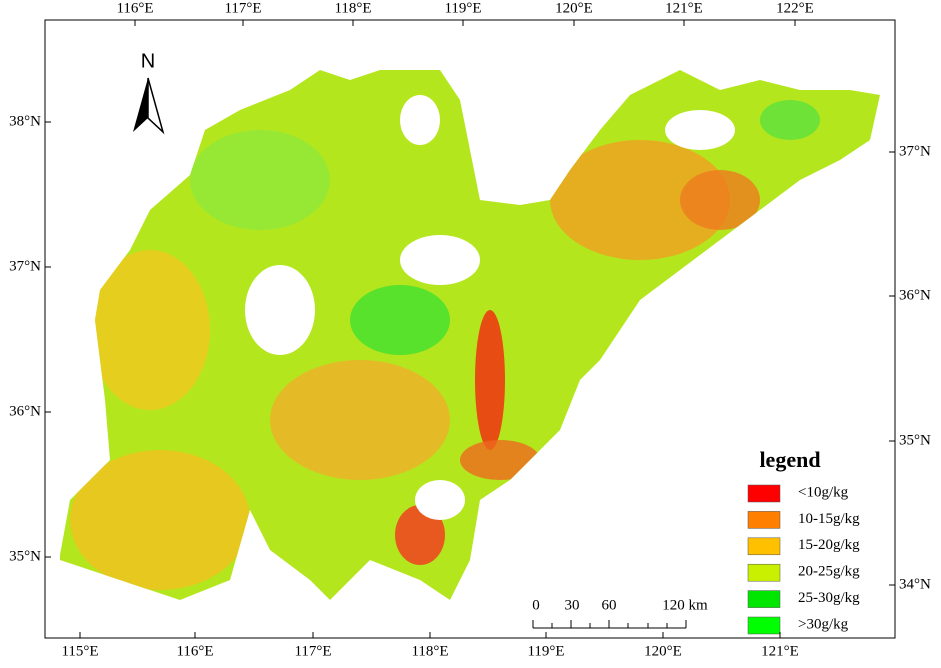 Image resolution: width=941 pixels, height=668 pixels. What do you see at coordinates (829, 545) in the screenshot?
I see `legend-label: 15-20g/kg` at bounding box center [829, 545].